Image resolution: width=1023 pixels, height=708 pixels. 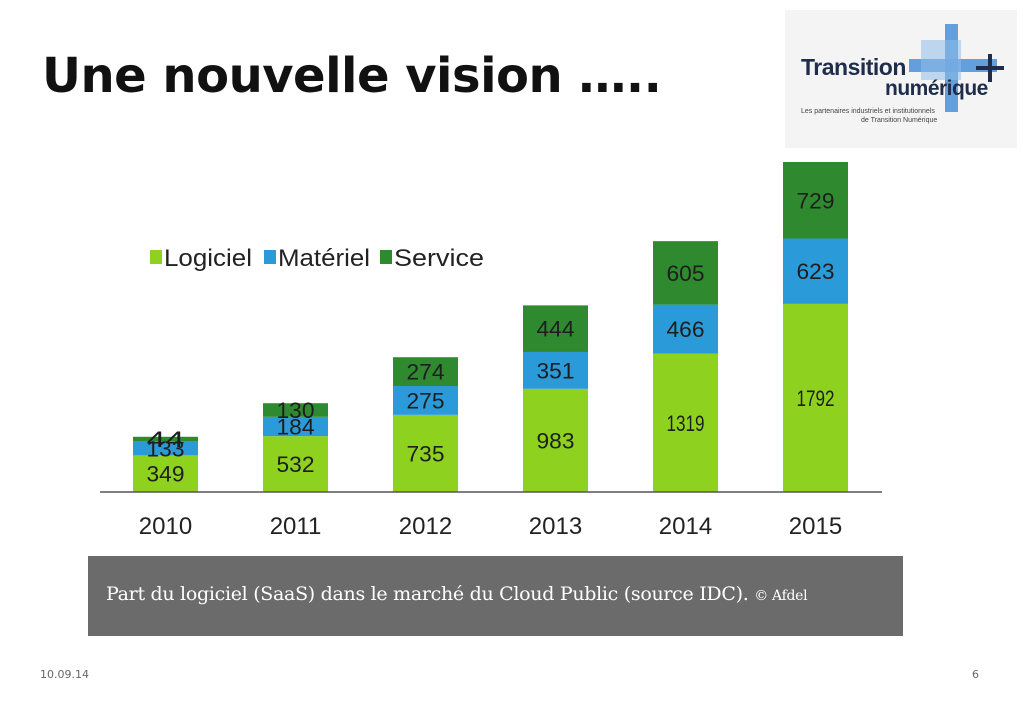 What do you see at coordinates (270, 257) in the screenshot?
I see `legend-swatch-matériel` at bounding box center [270, 257].